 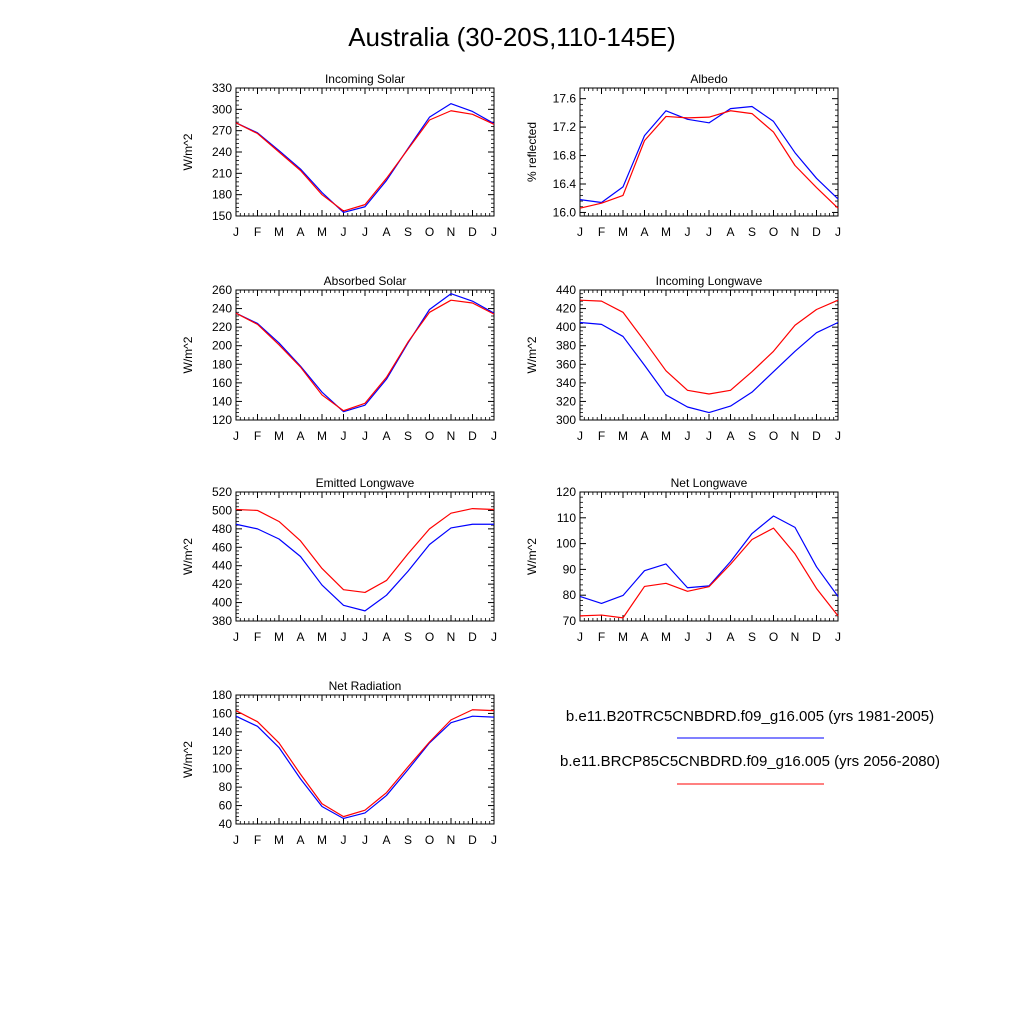 What do you see at coordinates (566, 364) in the screenshot?
I see `y-tick-label: 360` at bounding box center [566, 364].